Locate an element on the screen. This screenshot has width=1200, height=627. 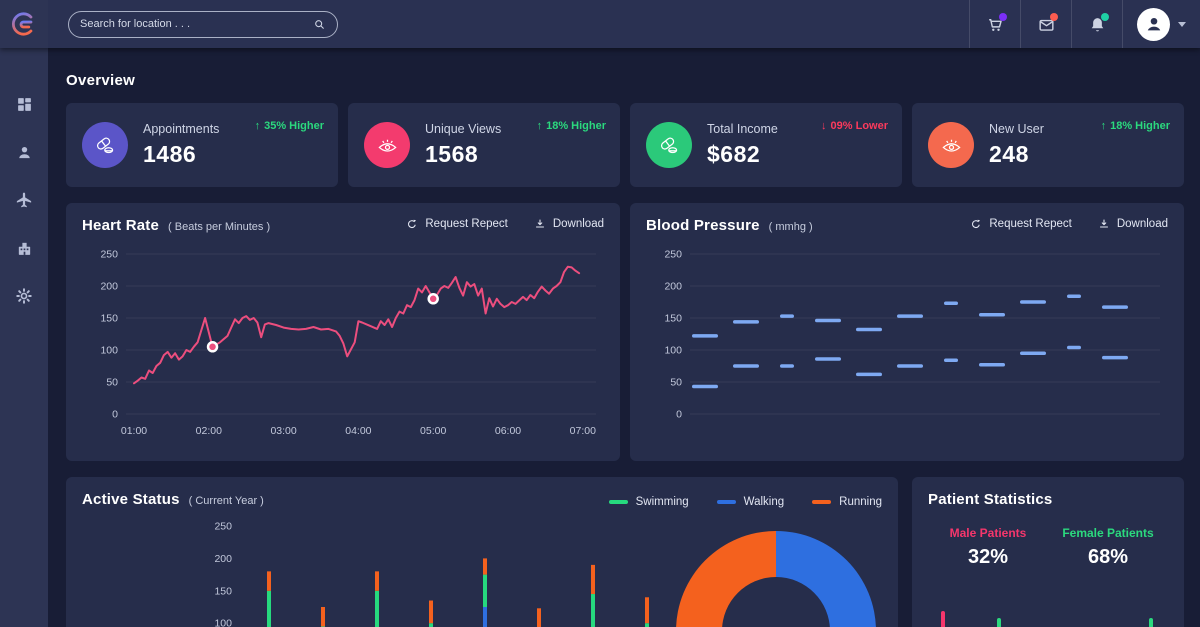
legend-item-swimming: Swimming is located at coordinates (648, 502).